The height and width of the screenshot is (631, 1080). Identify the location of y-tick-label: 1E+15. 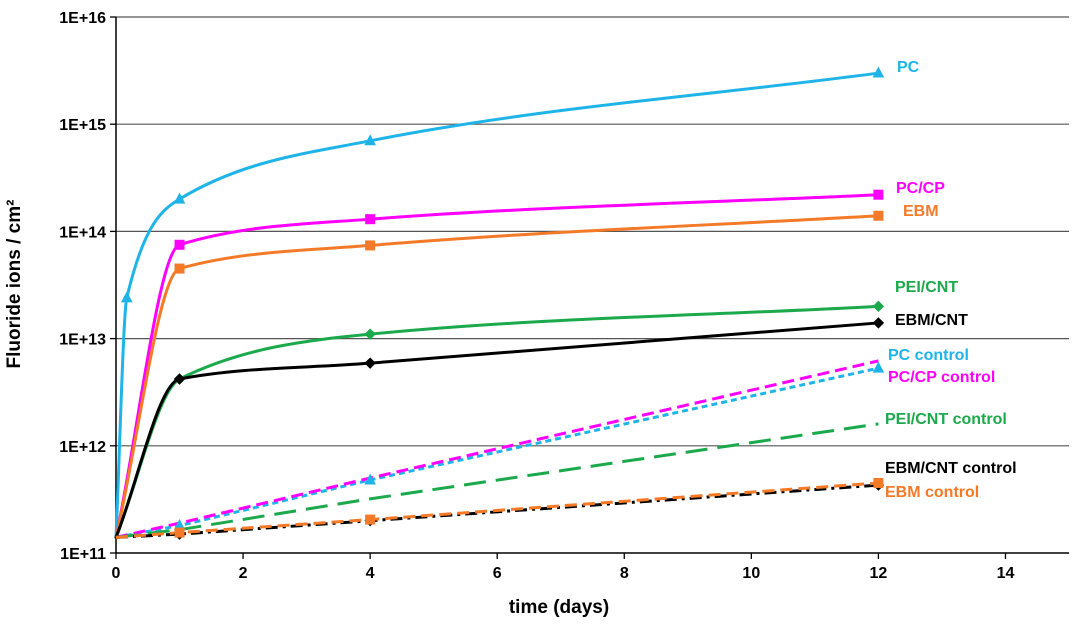
(82, 125).